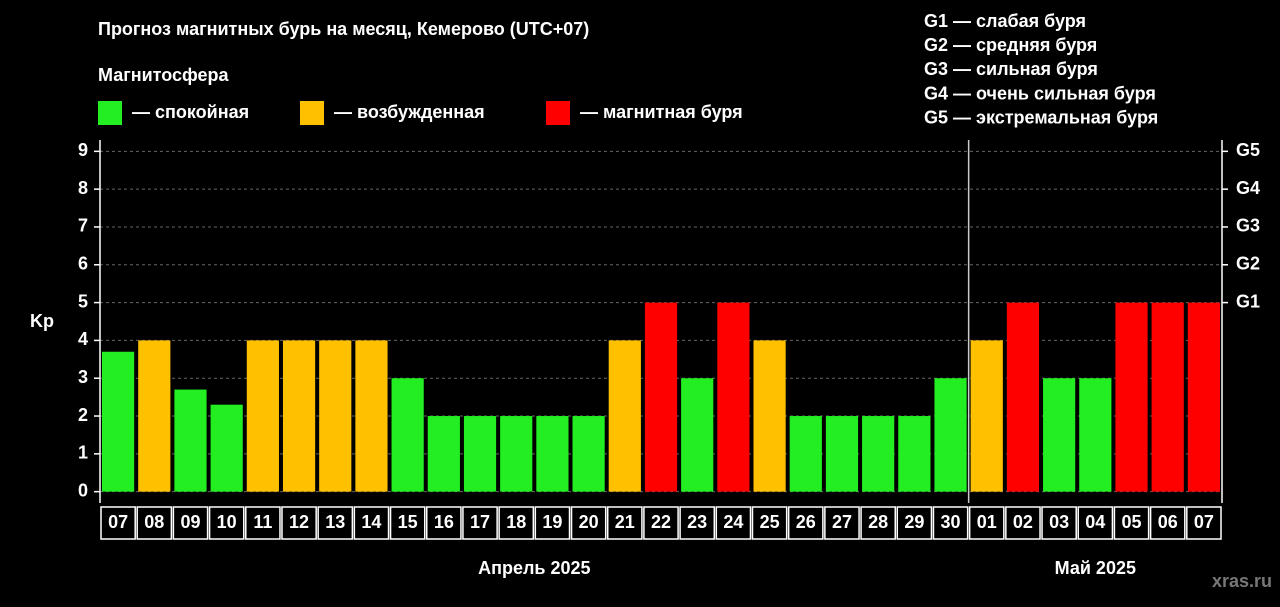 The width and height of the screenshot is (1280, 607). What do you see at coordinates (552, 522) in the screenshot?
I see `x-tick-label: 19` at bounding box center [552, 522].